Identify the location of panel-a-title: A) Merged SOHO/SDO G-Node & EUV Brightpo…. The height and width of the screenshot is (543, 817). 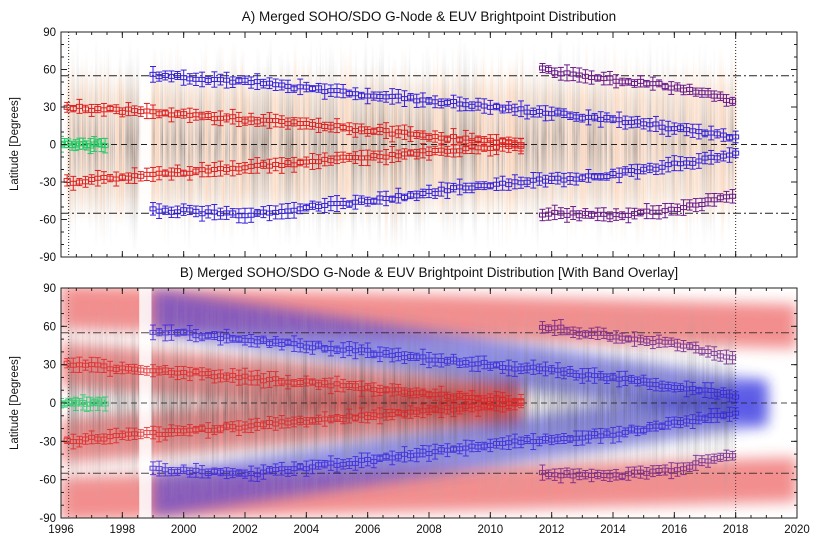
(429, 16).